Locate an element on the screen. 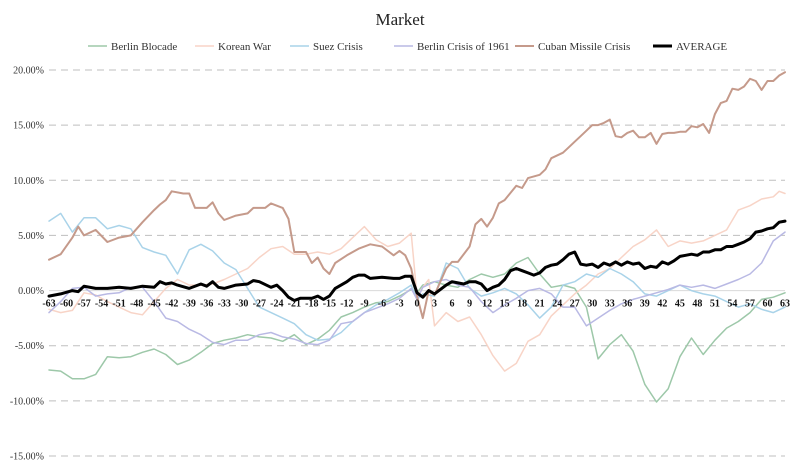 This screenshot has width=800, height=467. x-tick-label: -27 is located at coordinates (259, 304).